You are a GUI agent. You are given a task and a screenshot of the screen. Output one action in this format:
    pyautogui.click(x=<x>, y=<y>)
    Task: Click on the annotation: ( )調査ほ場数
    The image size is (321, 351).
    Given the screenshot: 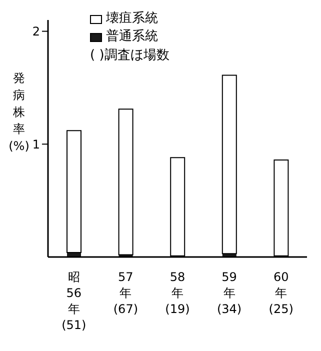 What is the action you would take?
    pyautogui.click(x=130, y=55)
    